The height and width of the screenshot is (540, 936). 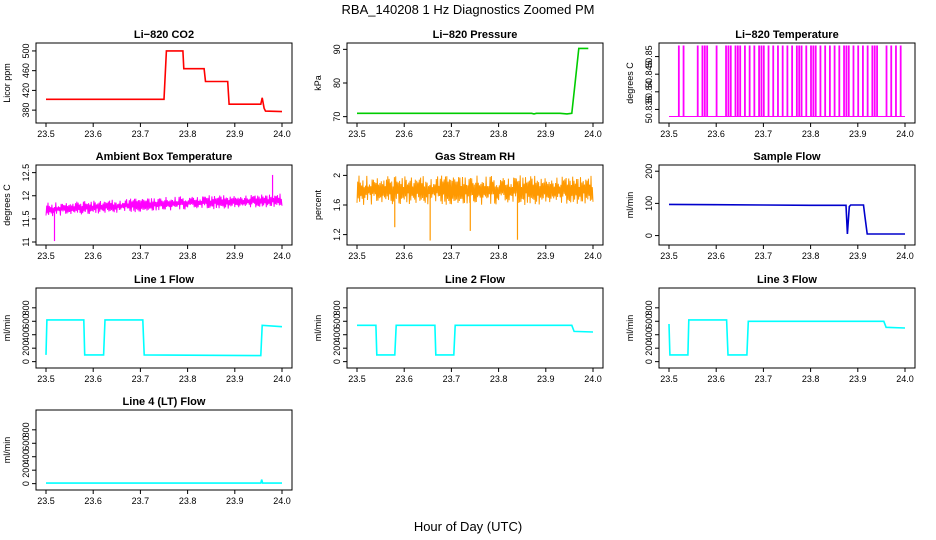 I want to click on y-tick-label: 70, so click(x=337, y=117).